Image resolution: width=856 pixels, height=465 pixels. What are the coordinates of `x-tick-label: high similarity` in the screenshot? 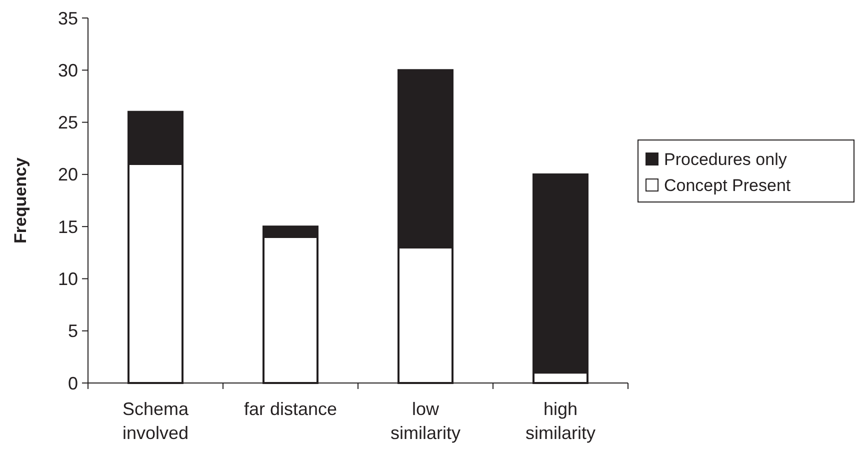 It's located at (561, 421).